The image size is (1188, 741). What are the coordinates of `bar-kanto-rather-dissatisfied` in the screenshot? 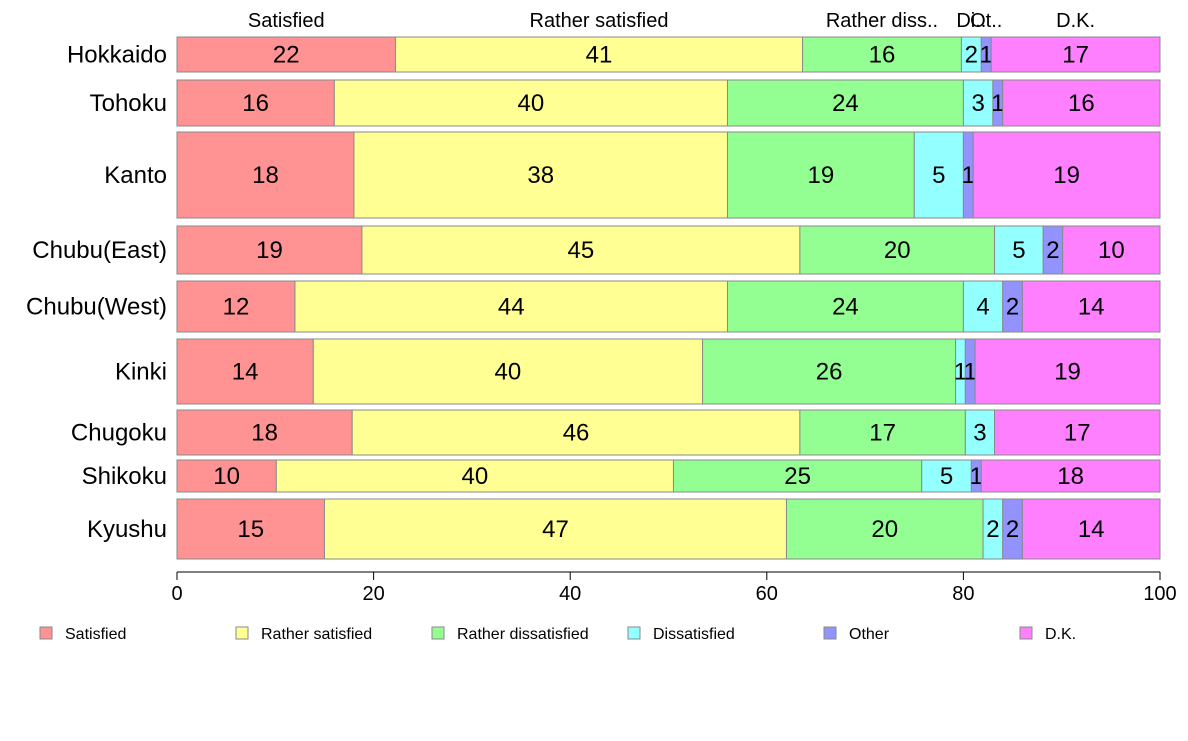 It's located at (820, 175).